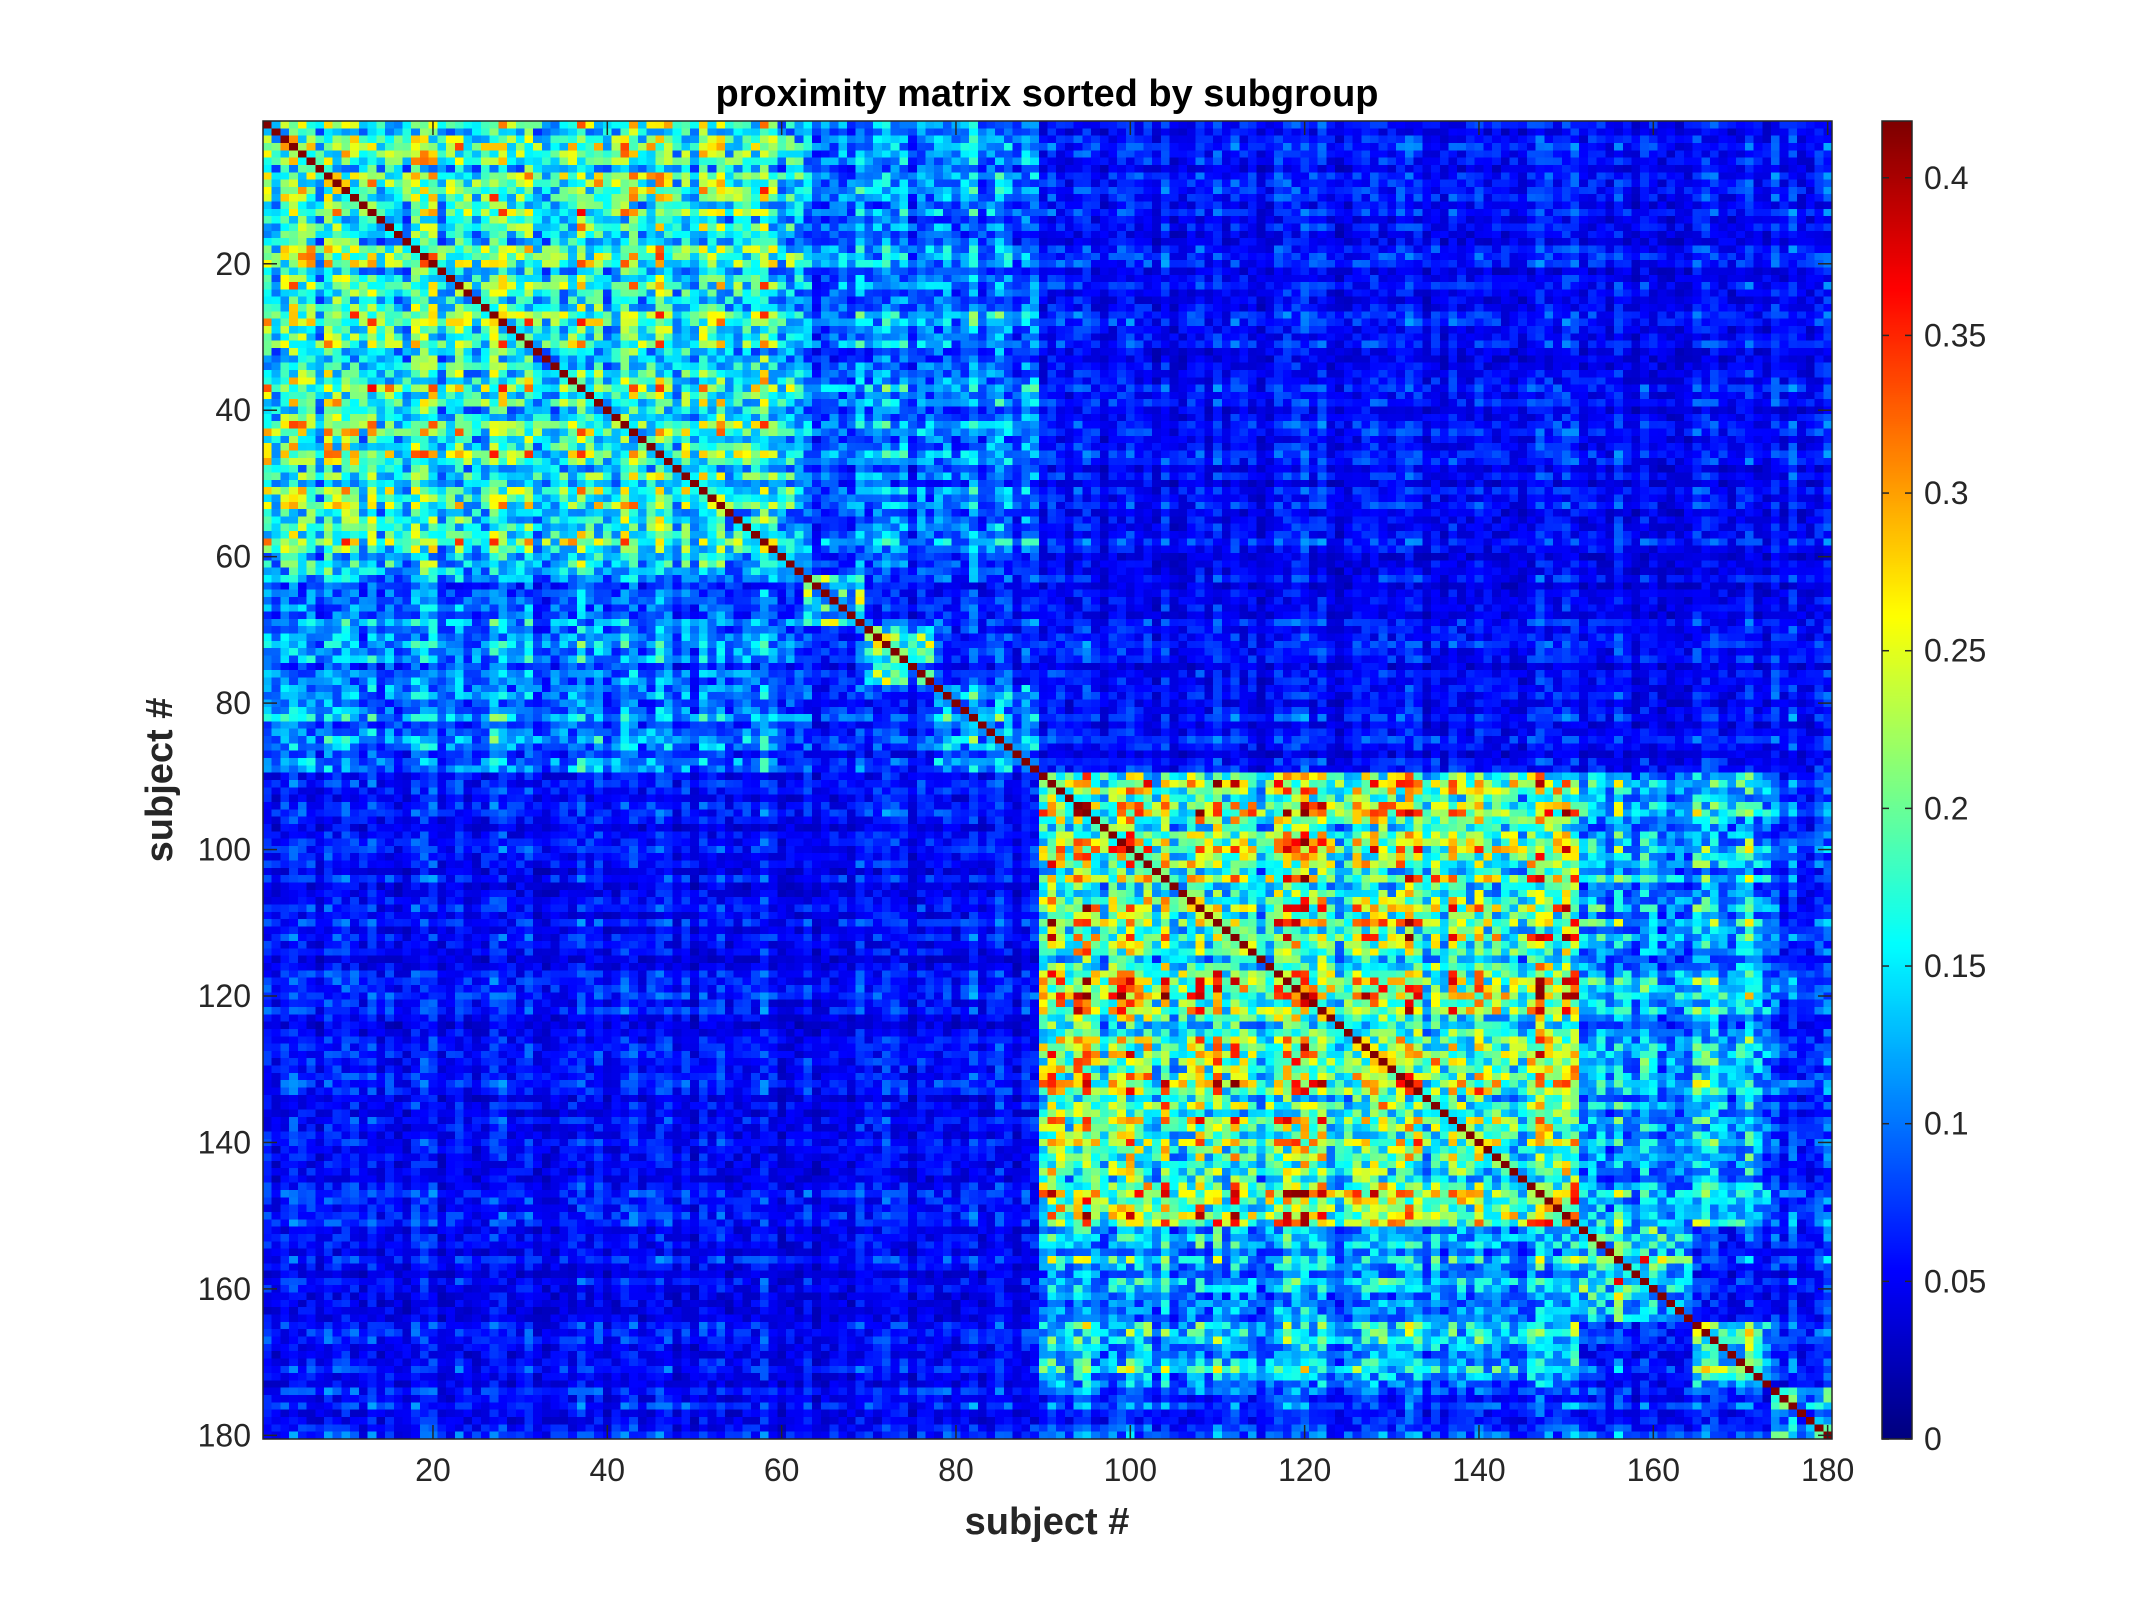  What do you see at coordinates (160, 780) in the screenshot?
I see `y-axis-label: subject #` at bounding box center [160, 780].